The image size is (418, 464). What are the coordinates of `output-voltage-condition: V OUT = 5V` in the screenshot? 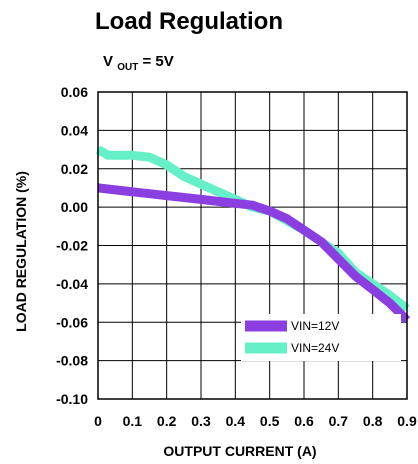 It's located at (138, 63).